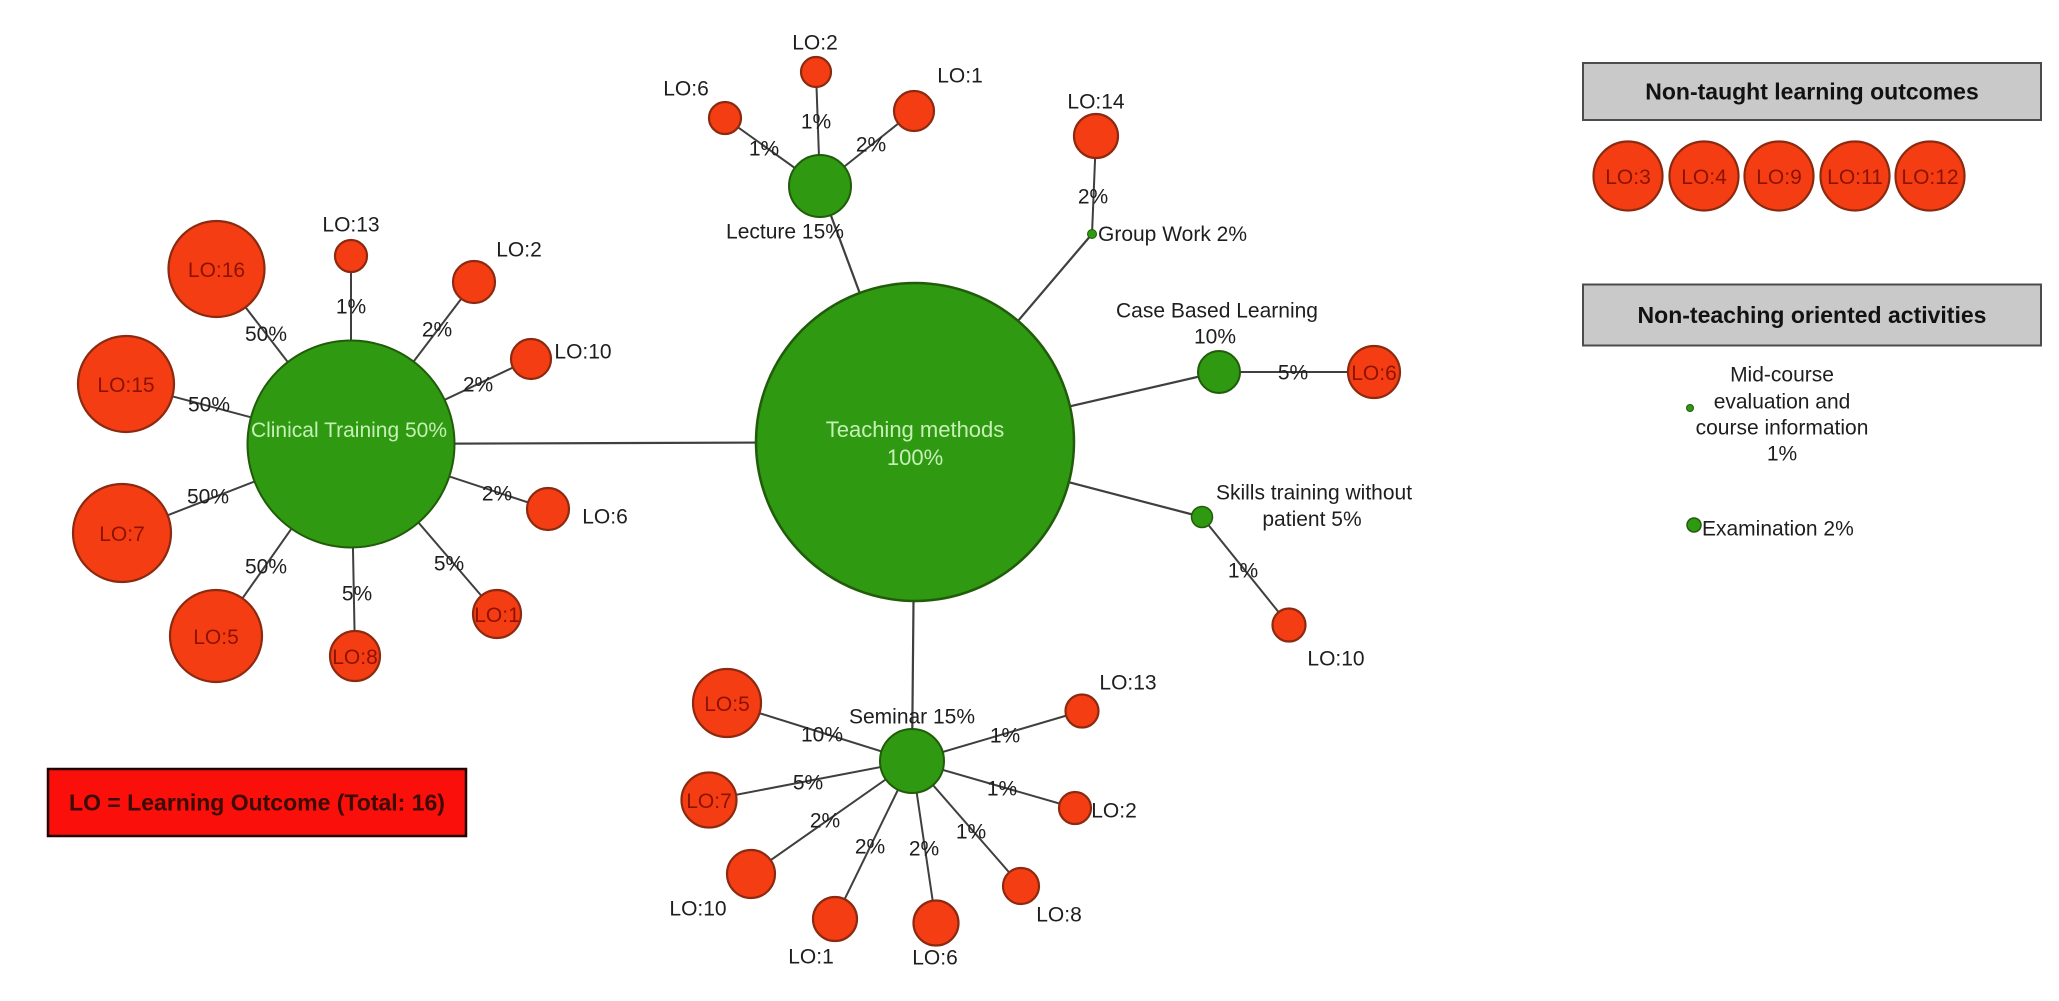 The width and height of the screenshot is (2059, 1001). Describe the element at coordinates (1782, 428) in the screenshot. I see `svg-text: course information` at that location.